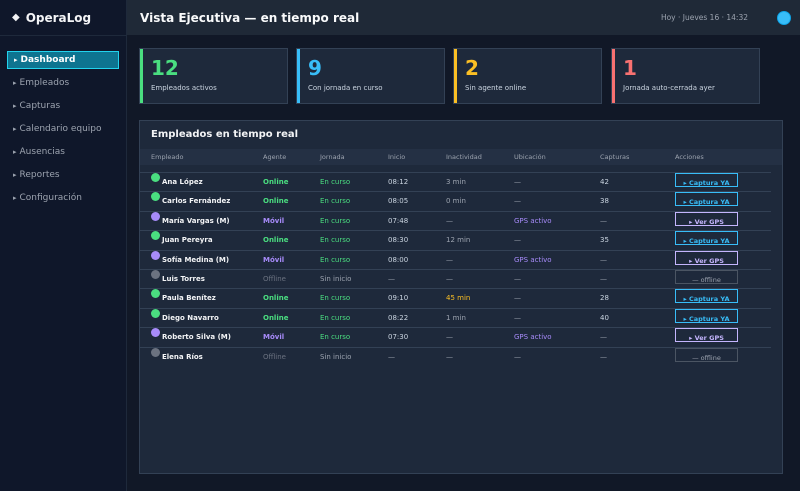 The height and width of the screenshot is (491, 800). Describe the element at coordinates (604, 317) in the screenshot. I see `captures-count: 40` at that location.